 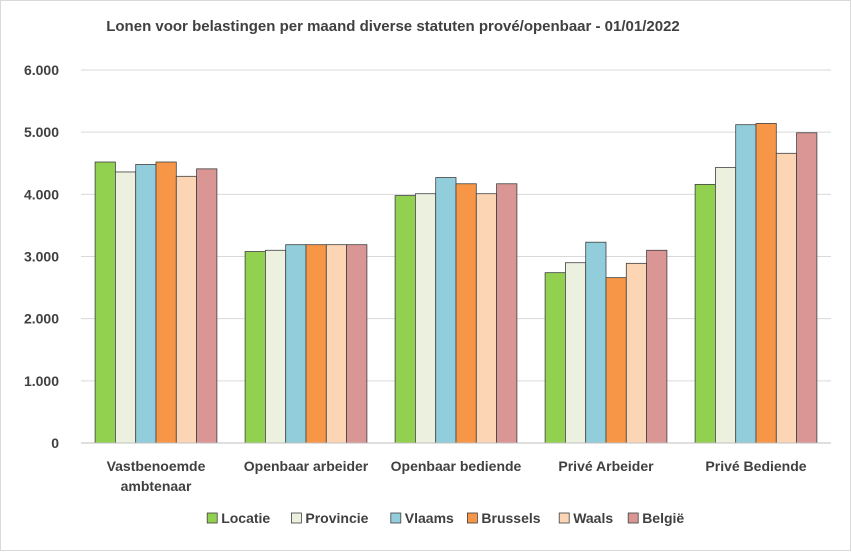 What do you see at coordinates (41, 132) in the screenshot?
I see `y-tick-label: 5.000` at bounding box center [41, 132].